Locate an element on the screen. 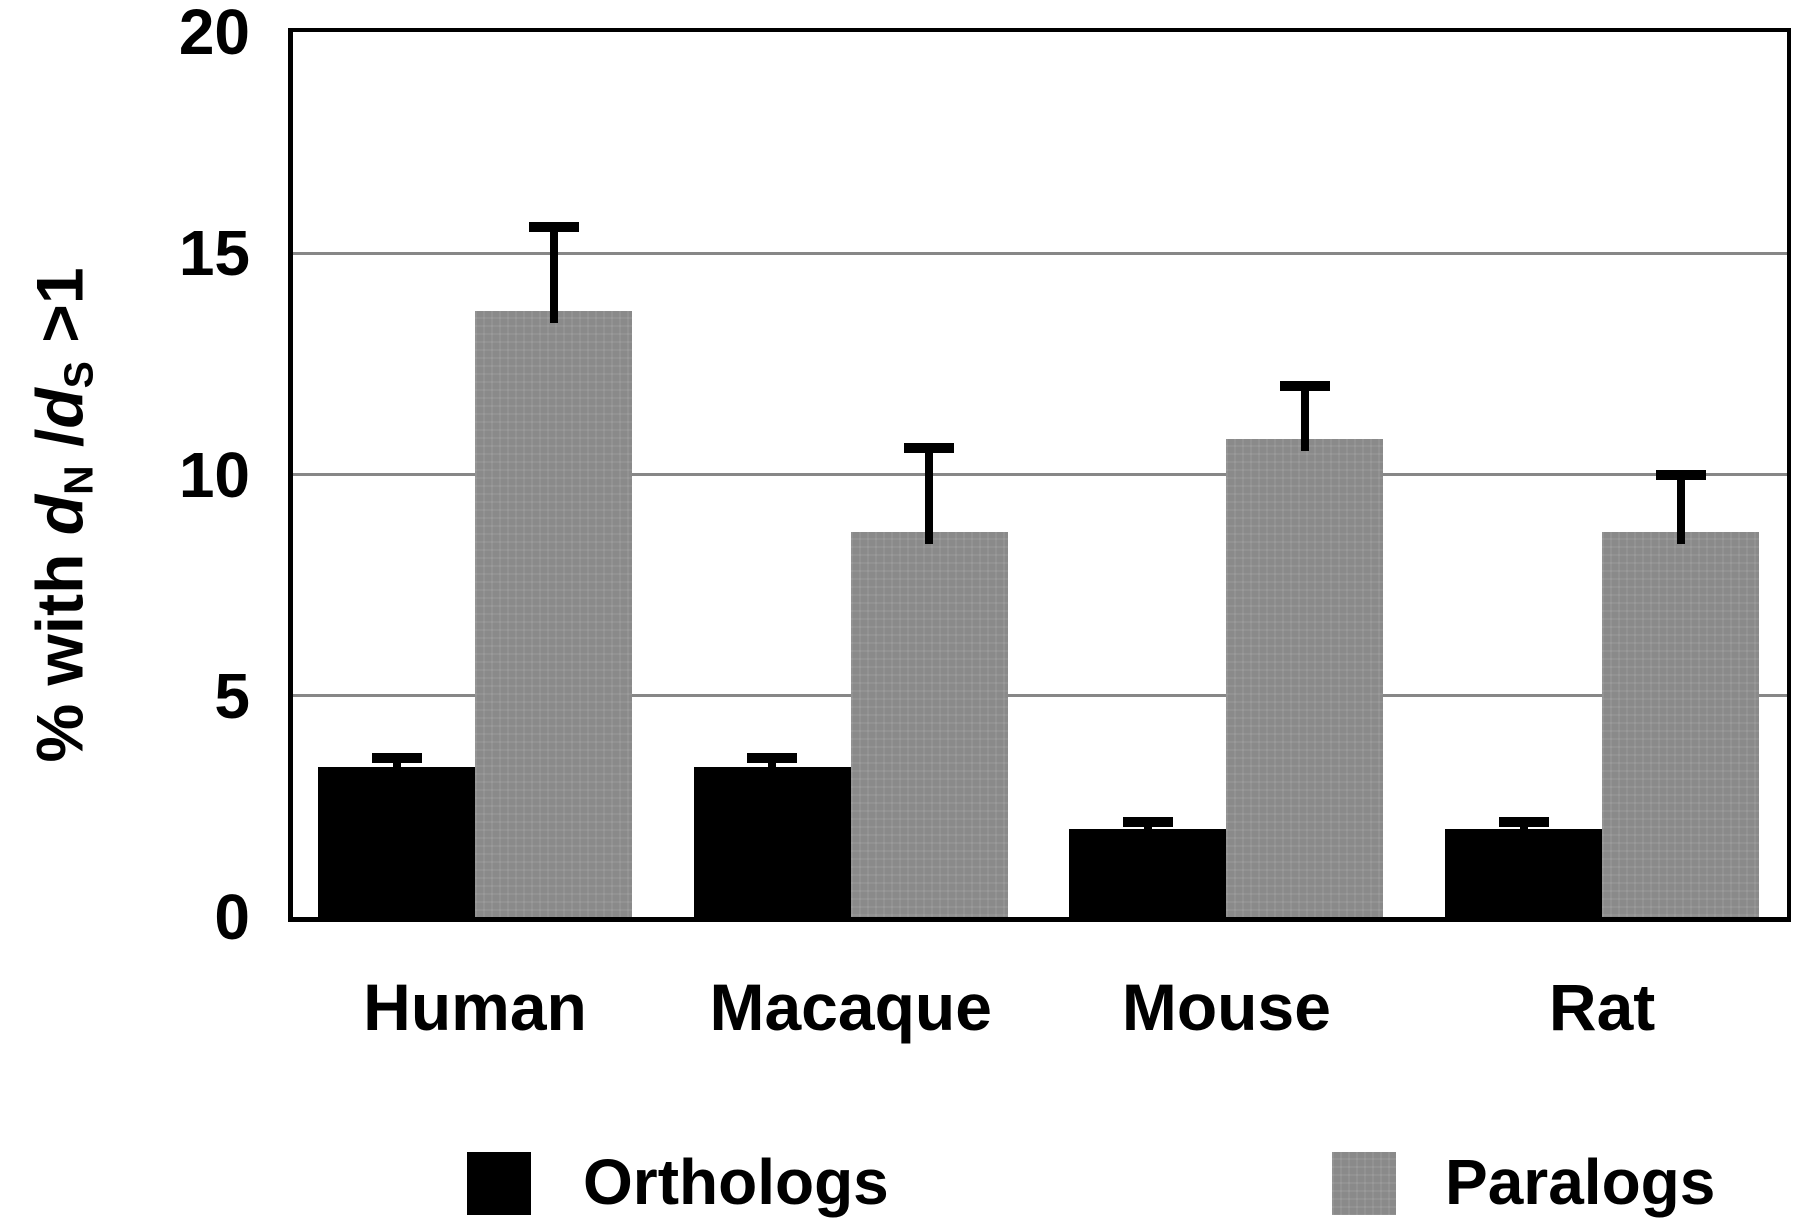  error-bar-cap-orthologs-human is located at coordinates (396, 757).